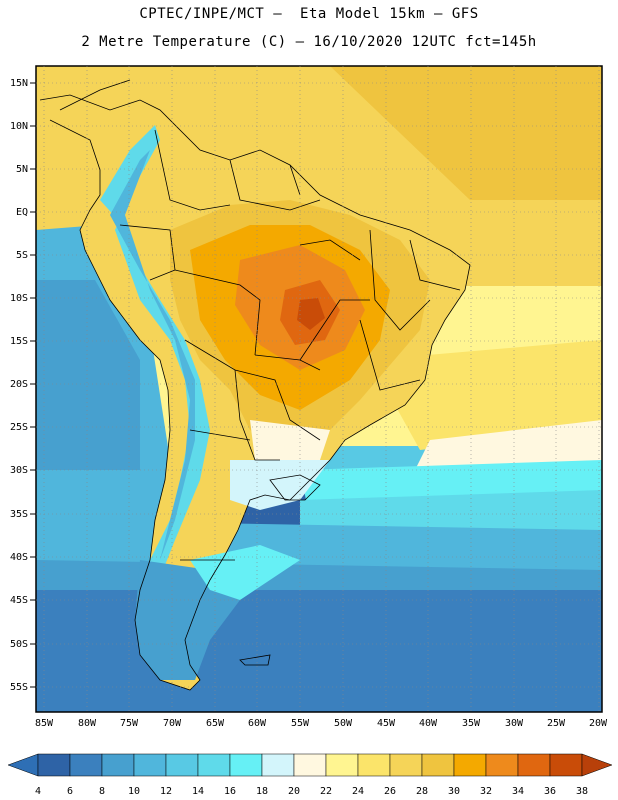 The height and width of the screenshot is (800, 618). What do you see at coordinates (19, 341) in the screenshot?
I see `lat-label: 15S` at bounding box center [19, 341].